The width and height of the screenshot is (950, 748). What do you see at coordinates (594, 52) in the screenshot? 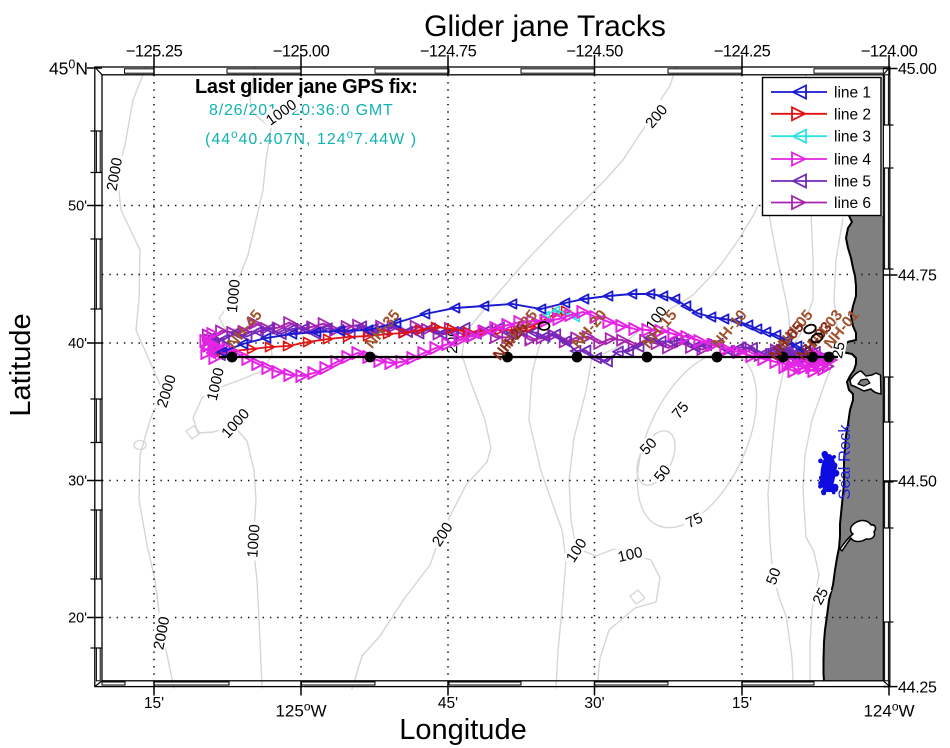
I see `svg-text: −124.50` at bounding box center [594, 52].